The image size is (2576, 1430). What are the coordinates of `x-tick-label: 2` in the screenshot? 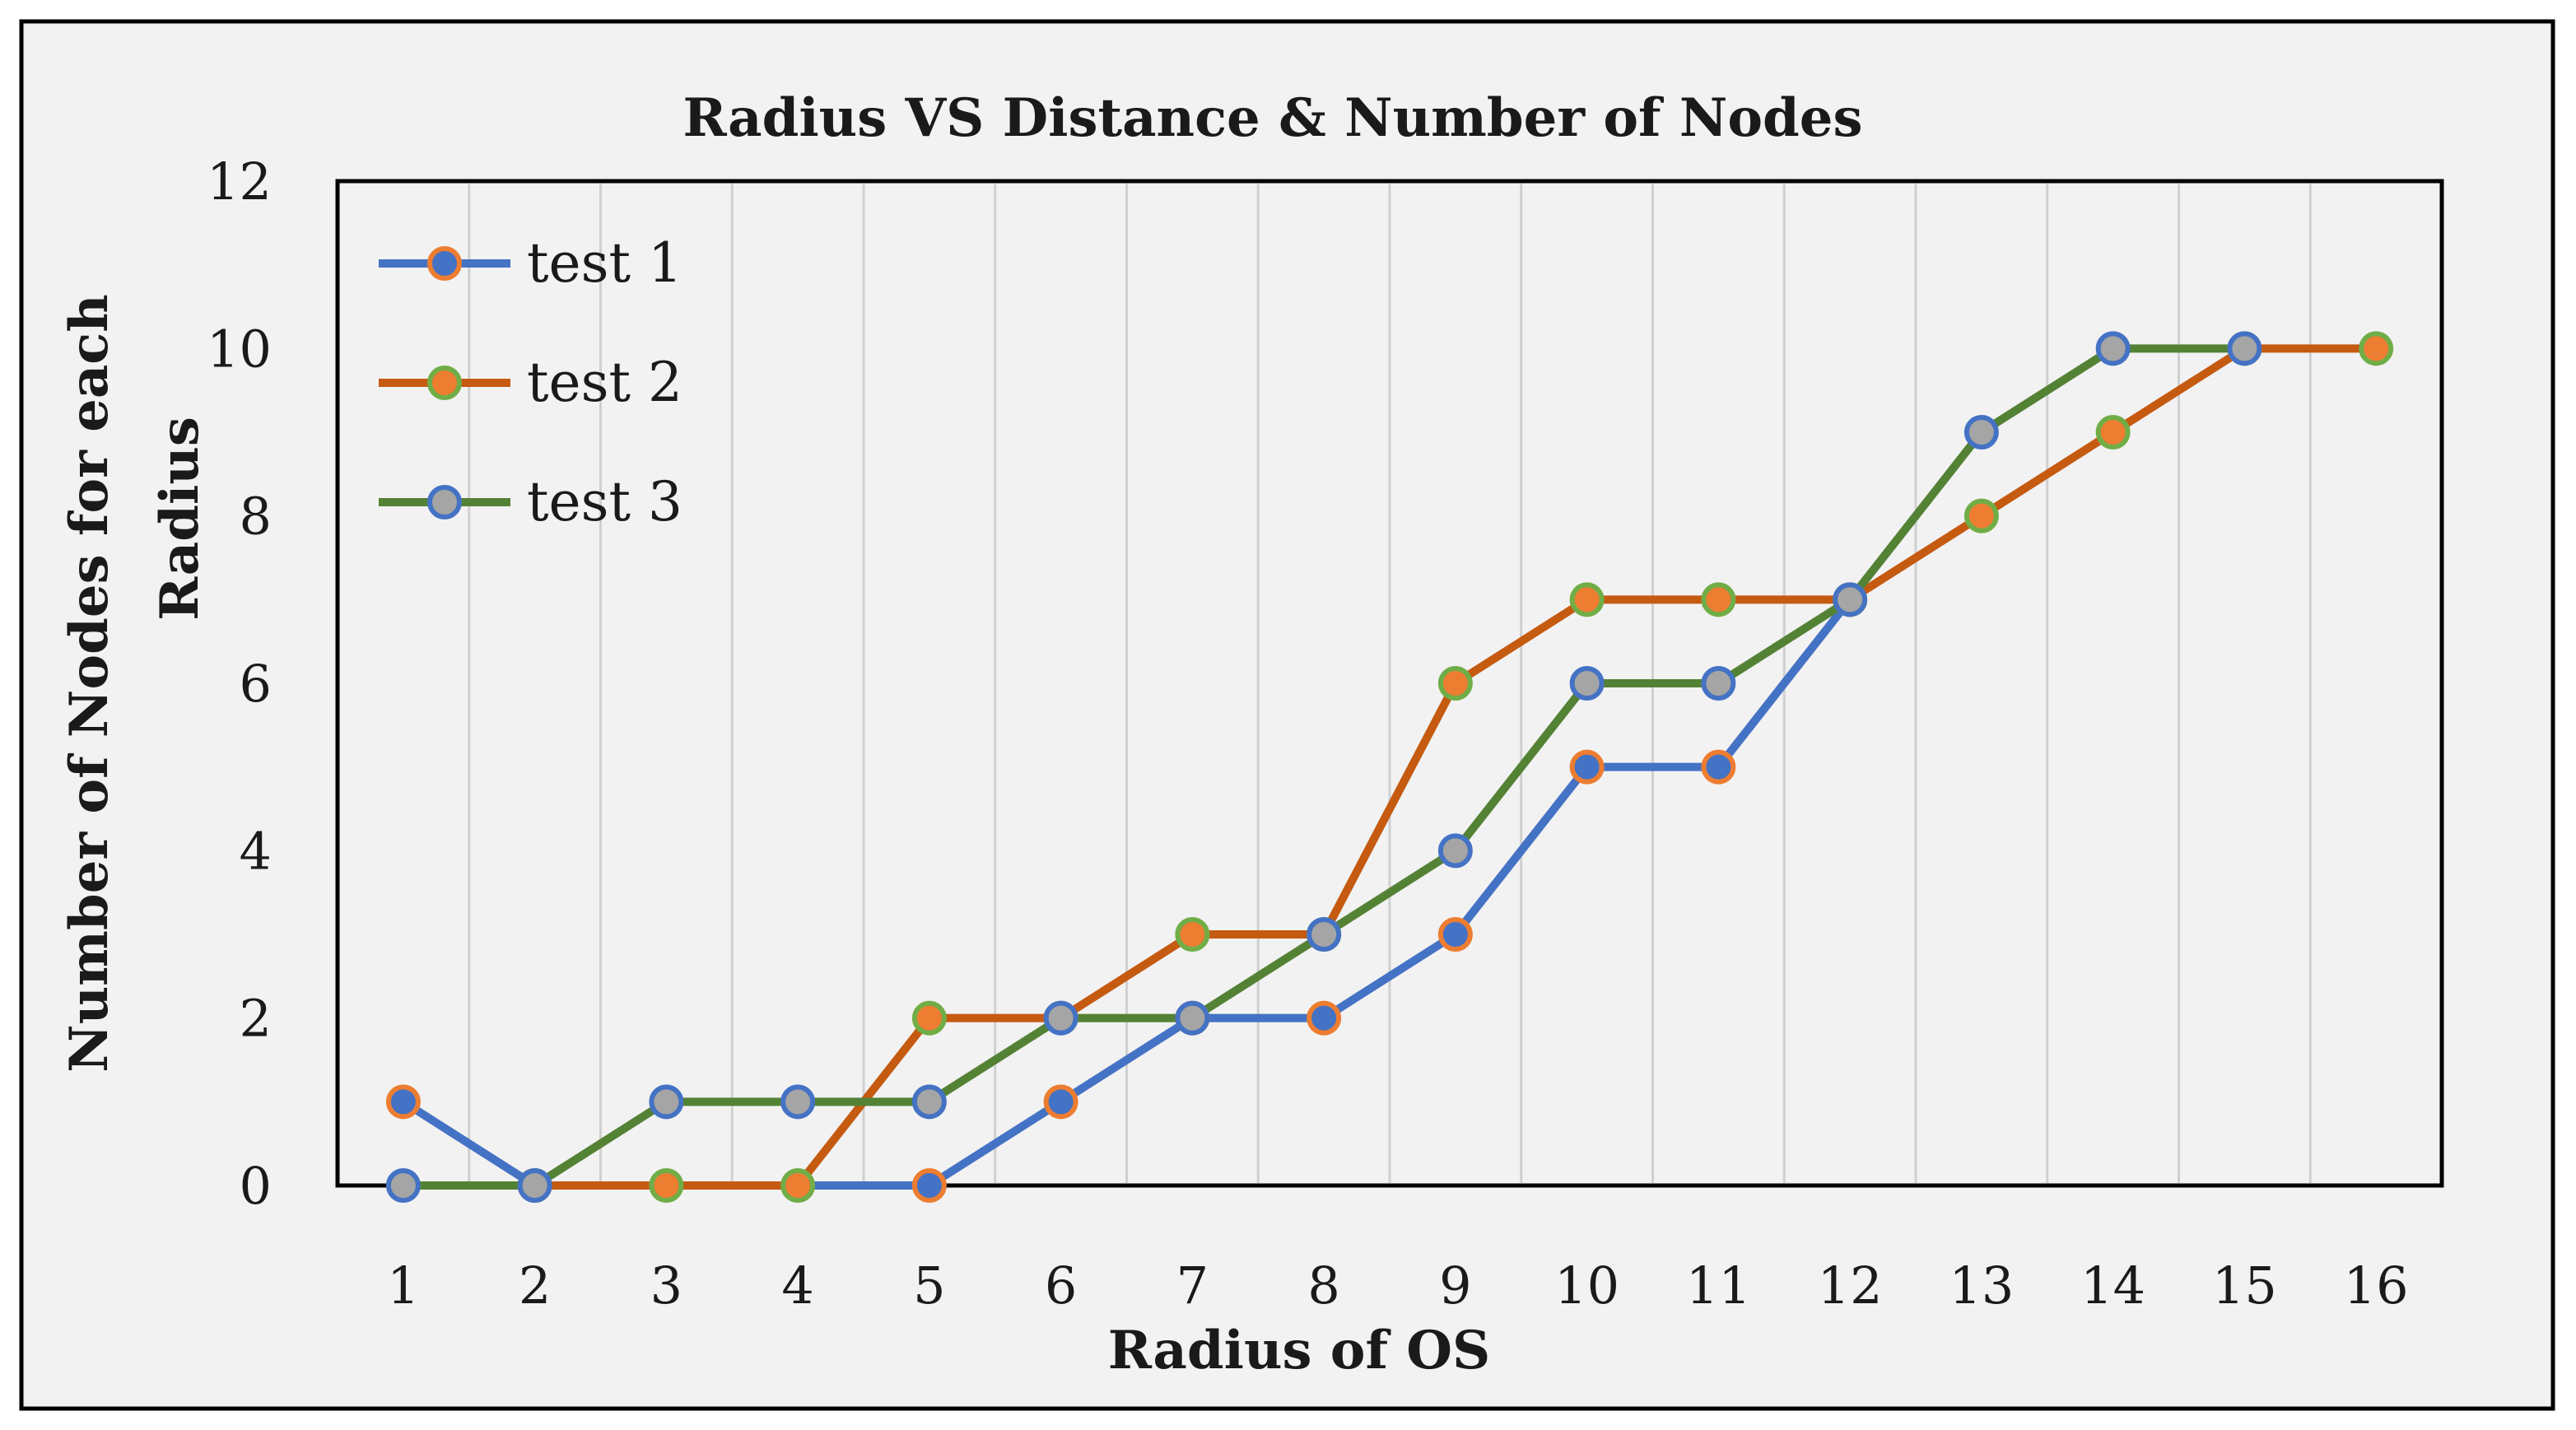 It's located at (535, 1285).